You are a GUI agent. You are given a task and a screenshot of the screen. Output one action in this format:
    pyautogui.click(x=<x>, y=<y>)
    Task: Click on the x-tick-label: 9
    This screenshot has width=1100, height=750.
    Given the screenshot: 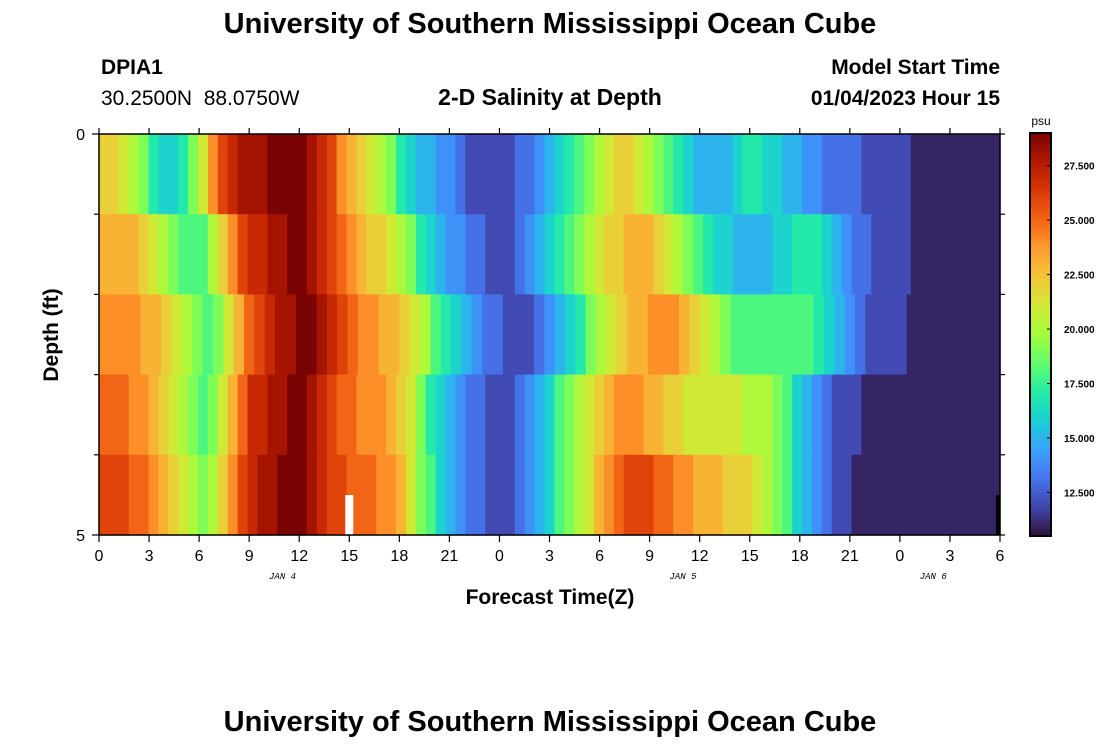 What is the action you would take?
    pyautogui.click(x=249, y=556)
    